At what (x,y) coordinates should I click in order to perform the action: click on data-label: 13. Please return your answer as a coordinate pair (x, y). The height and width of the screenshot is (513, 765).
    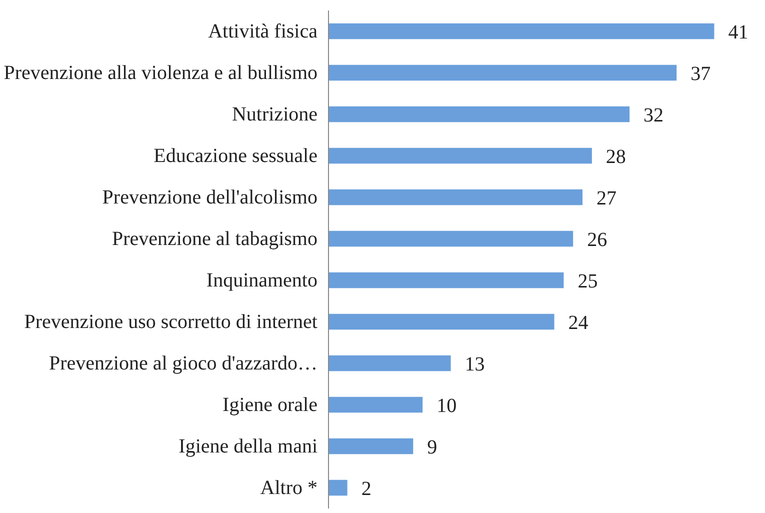
    Looking at the image, I should click on (474, 364).